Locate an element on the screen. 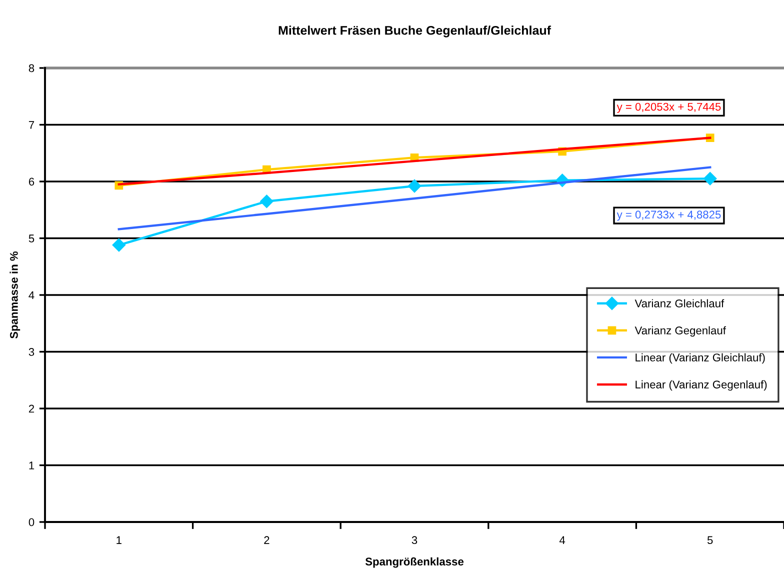 Image resolution: width=784 pixels, height=569 pixels. x-tick-label: 2 is located at coordinates (267, 540).